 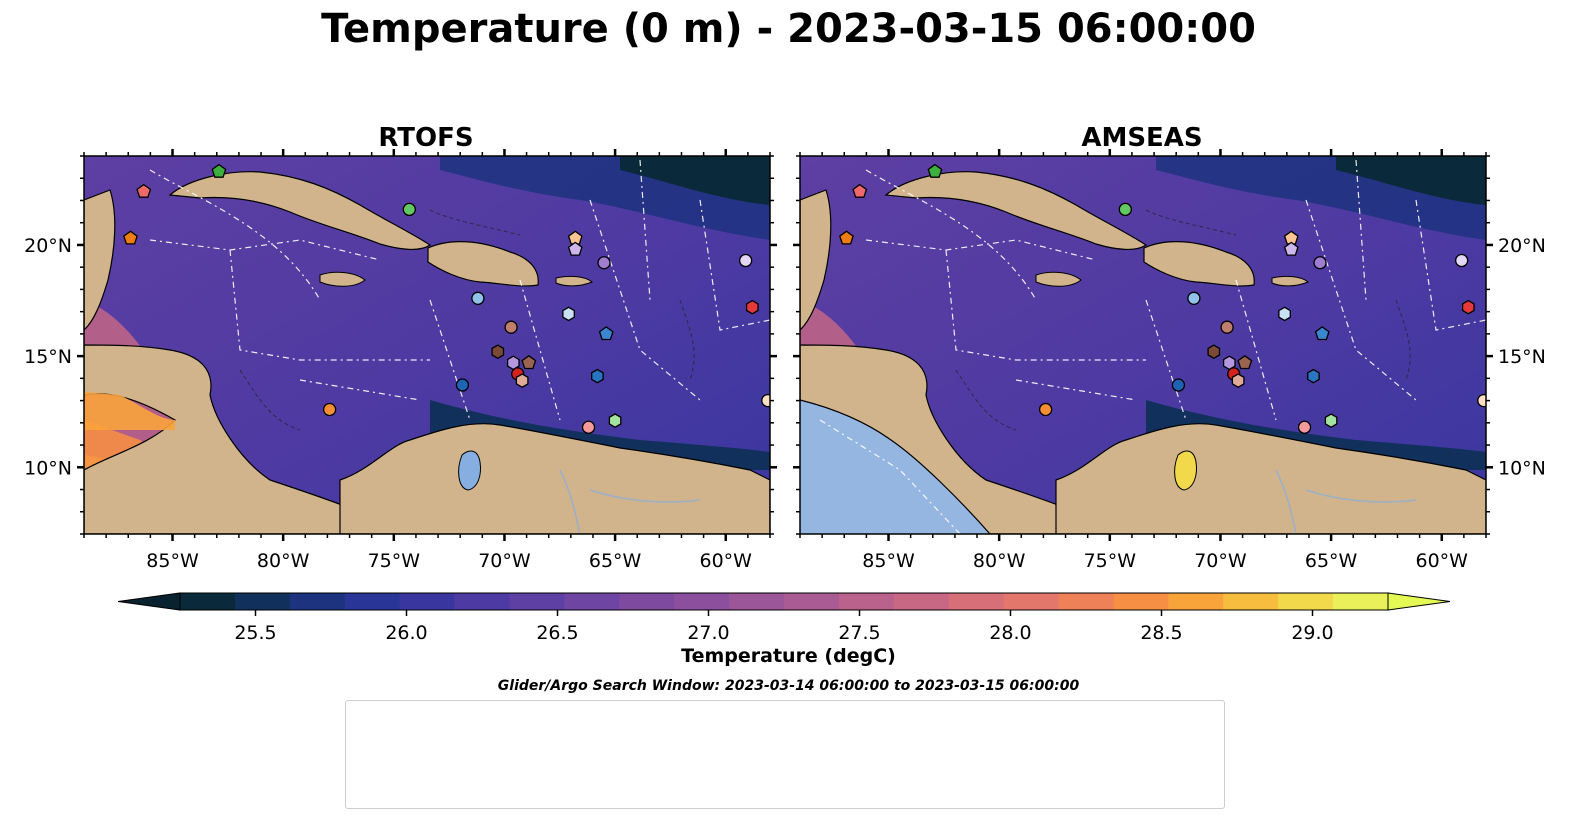 What do you see at coordinates (859, 633) in the screenshot?
I see `colorbar-tick-label: 27.5` at bounding box center [859, 633].